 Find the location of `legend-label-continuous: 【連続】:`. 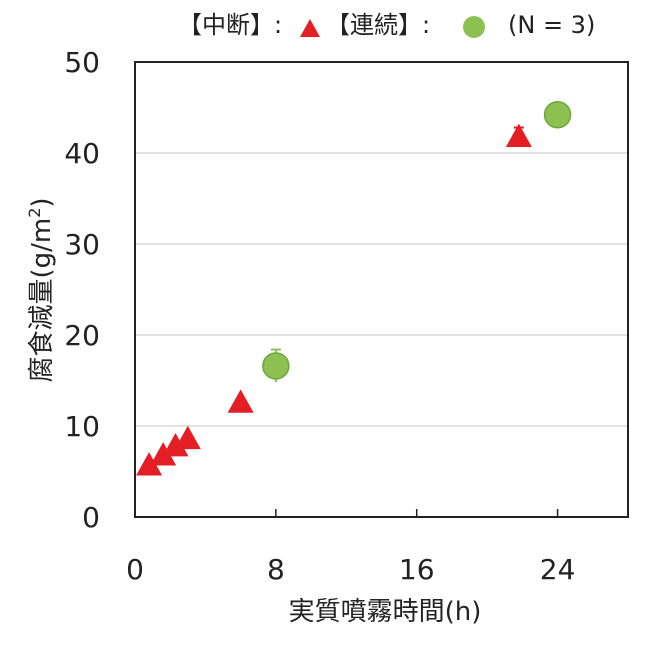

legend-label-continuous: 【連続】: is located at coordinates (378, 25).